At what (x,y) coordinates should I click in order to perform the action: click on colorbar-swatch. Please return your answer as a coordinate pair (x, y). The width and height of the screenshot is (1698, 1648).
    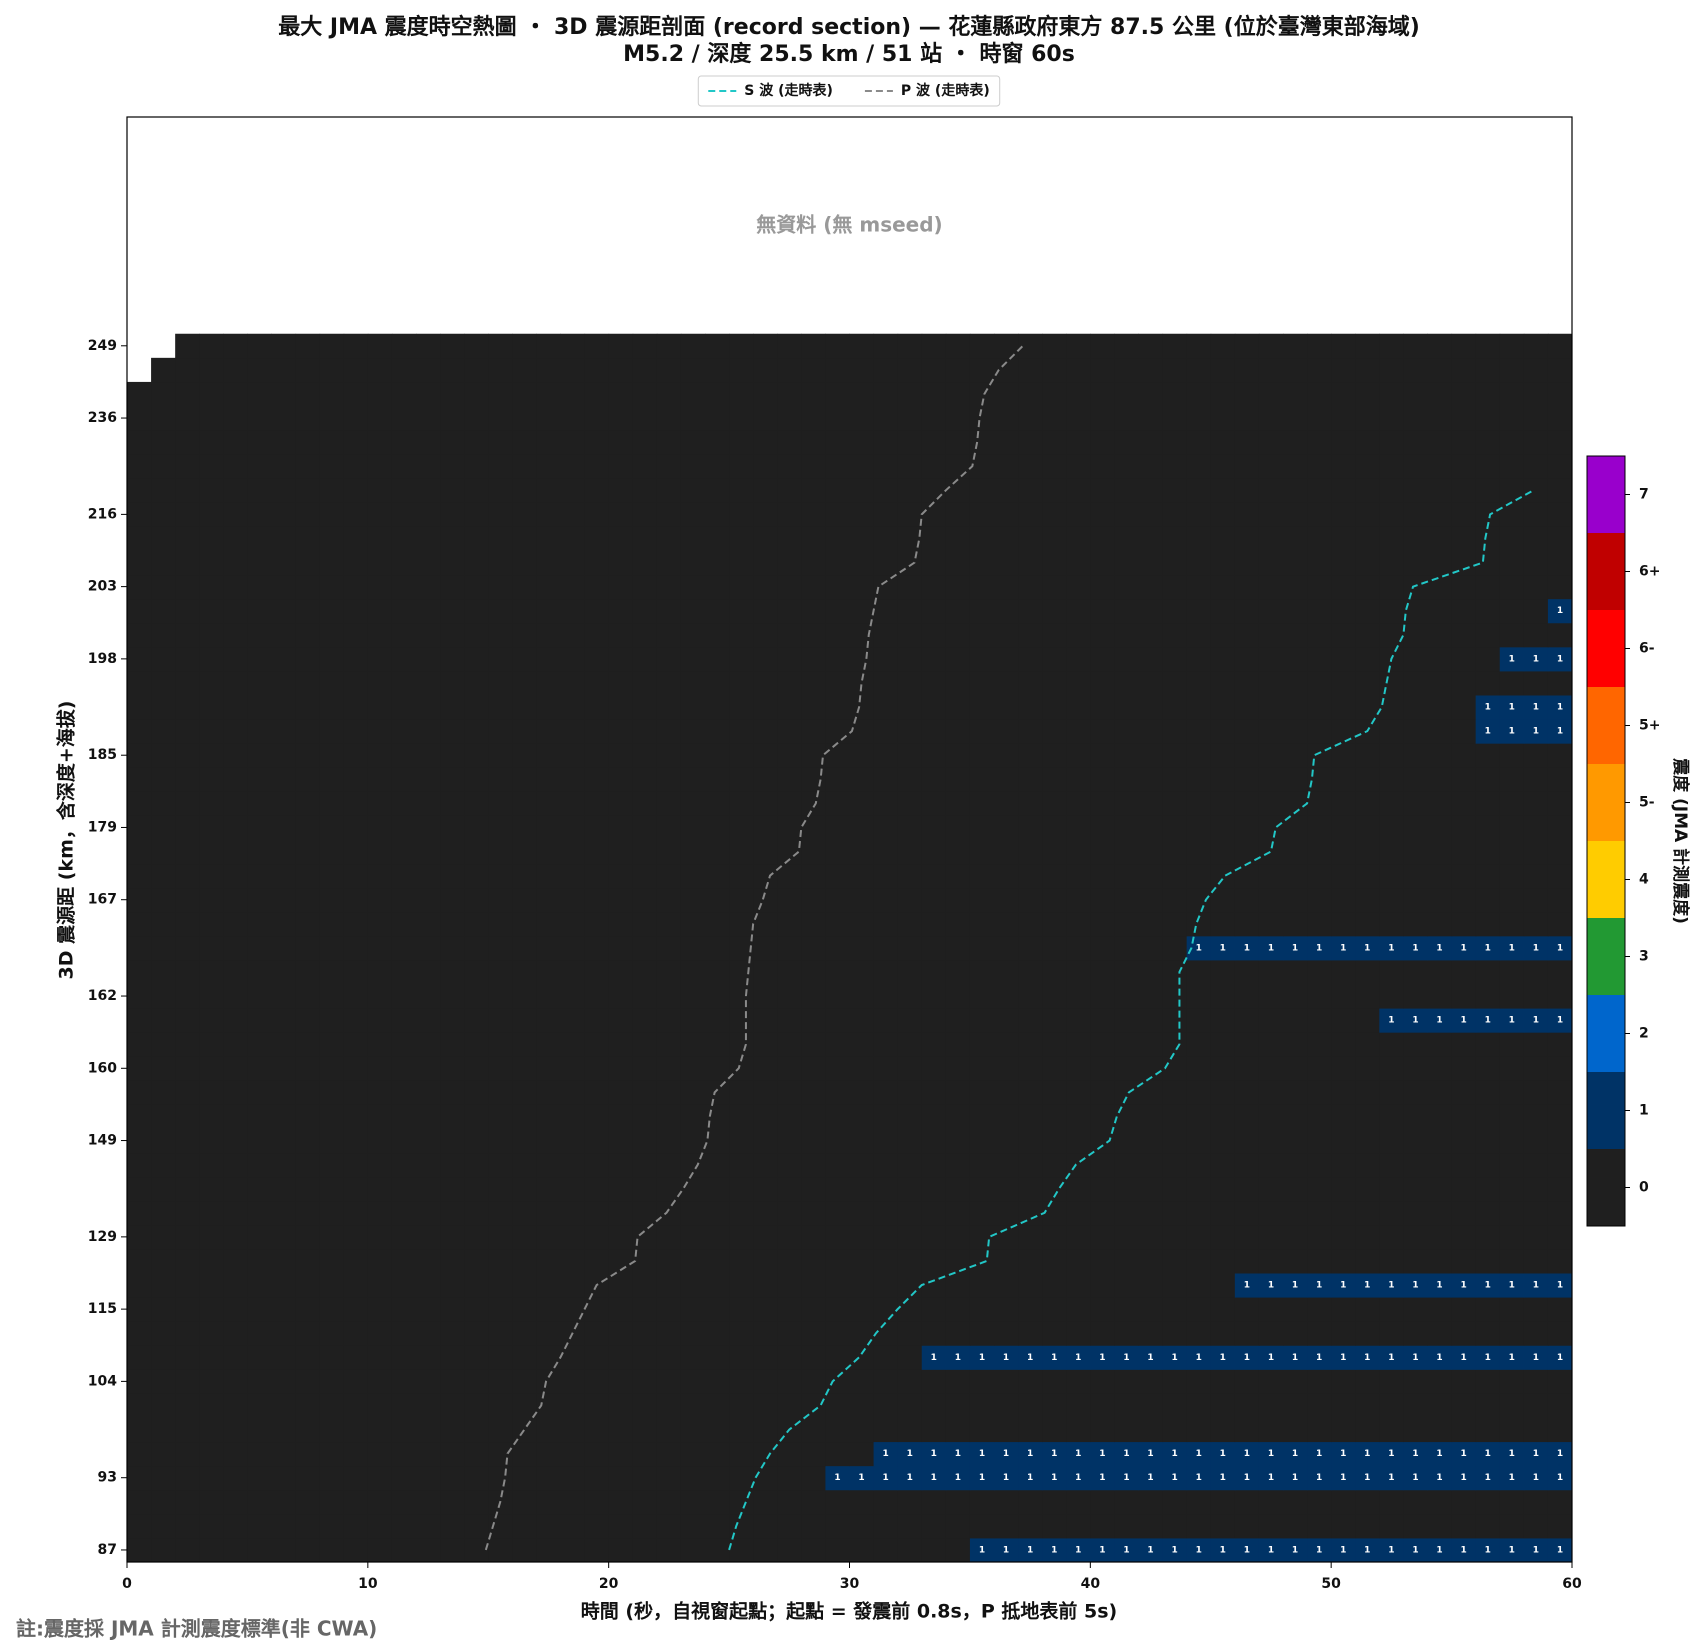
    Looking at the image, I should click on (1606, 1033).